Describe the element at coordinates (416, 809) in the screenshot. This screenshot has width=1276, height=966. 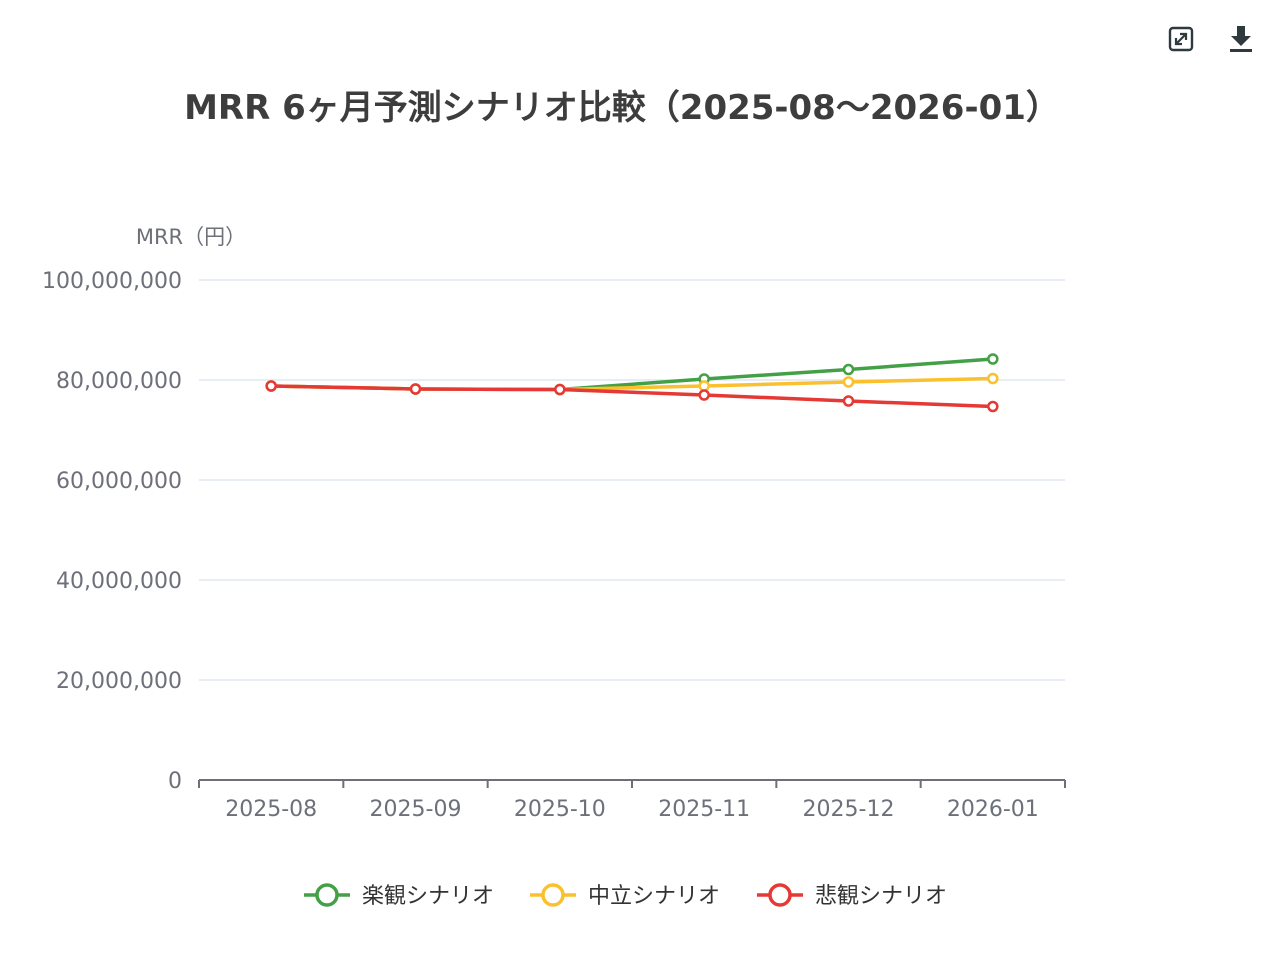
I see `x-tick-label: 2025-09` at that location.